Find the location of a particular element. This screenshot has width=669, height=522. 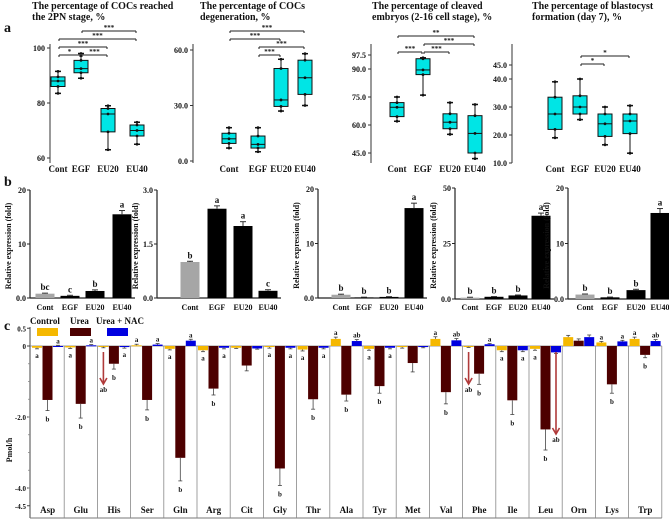

amino-acid-label: Asp is located at coordinates (47, 510).